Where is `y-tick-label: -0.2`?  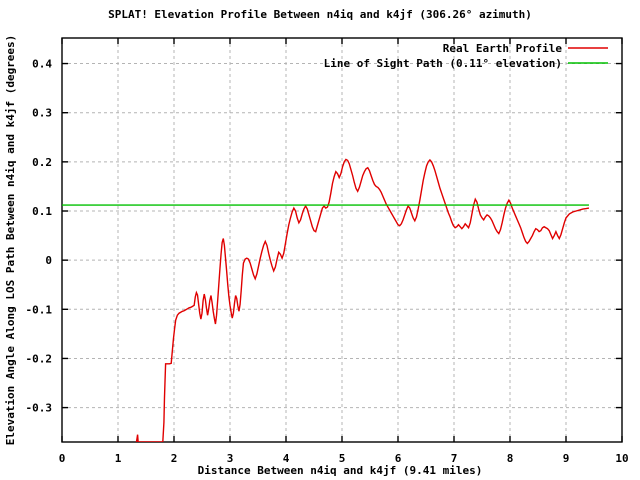 y-tick-label: -0.2 is located at coordinates (39, 358).